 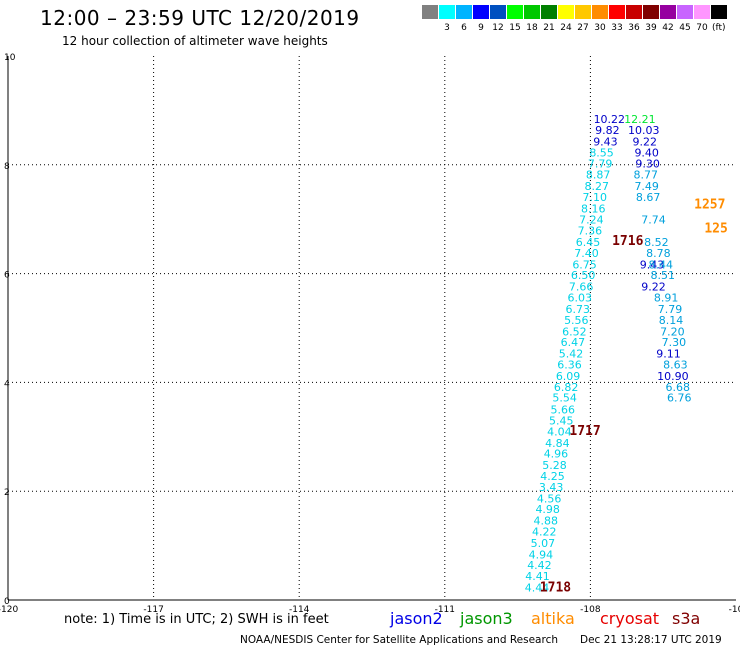 I want to click on wave-height-label: 7.24, so click(x=591, y=220).